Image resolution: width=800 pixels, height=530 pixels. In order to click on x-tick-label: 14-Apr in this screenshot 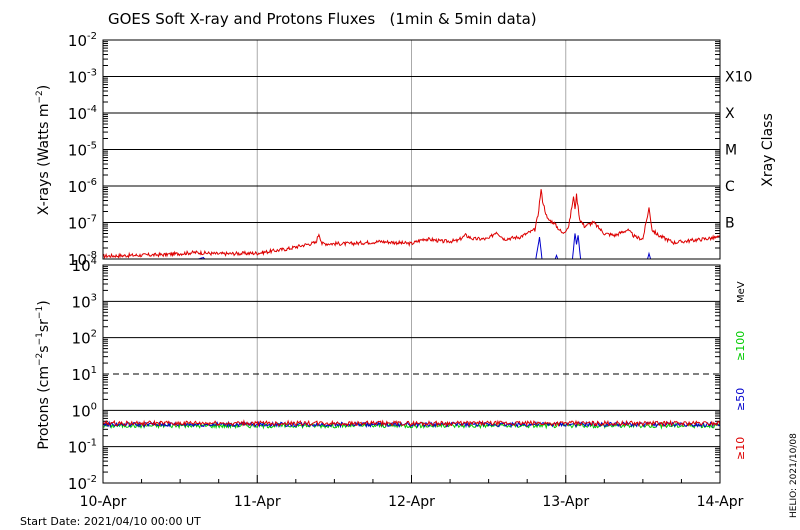, I will do `click(720, 502)`.